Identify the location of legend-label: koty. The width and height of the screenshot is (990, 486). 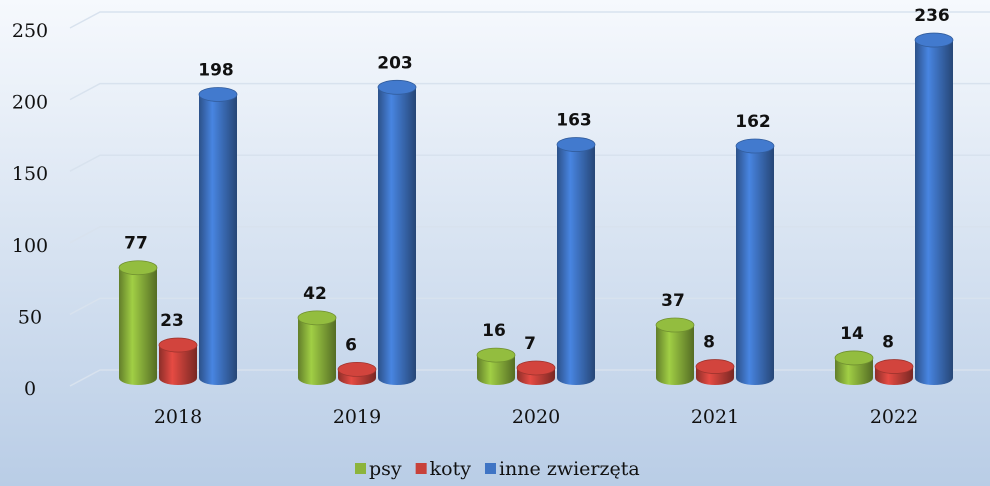
(451, 469).